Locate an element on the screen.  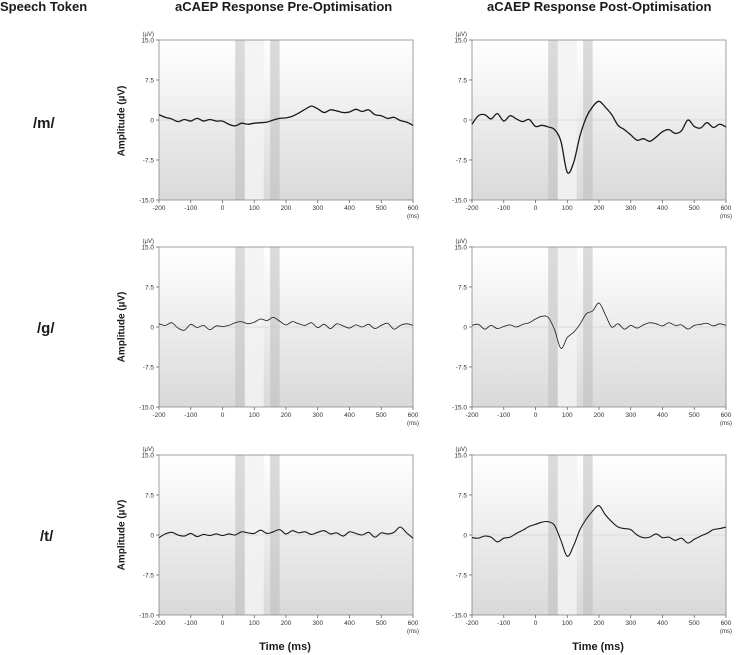
row-label-m: /m/ is located at coordinates (44, 123).